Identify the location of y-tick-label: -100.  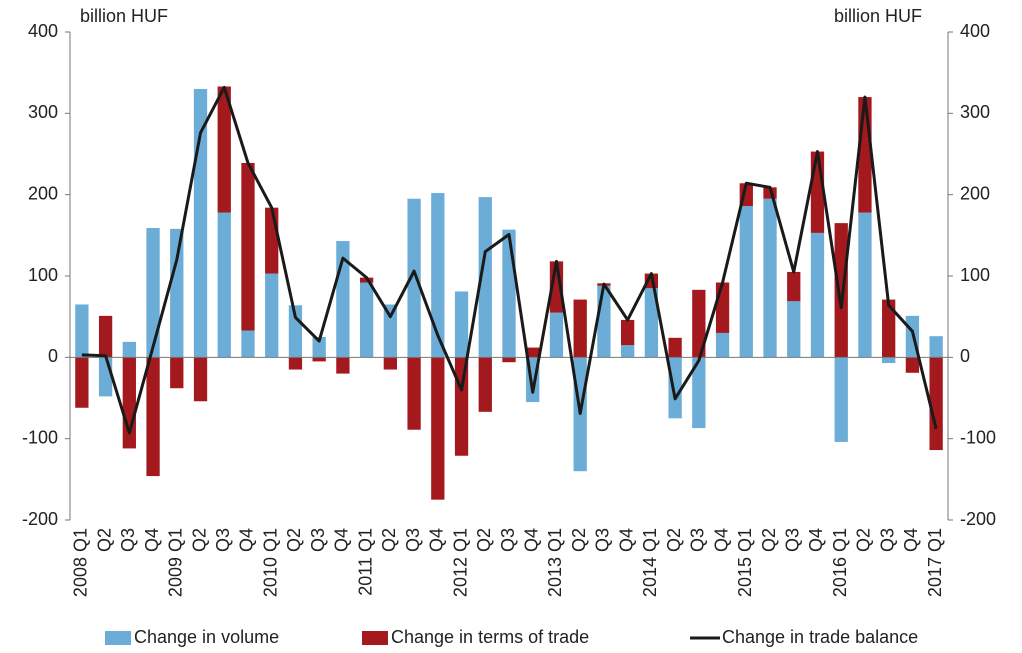
(40, 437).